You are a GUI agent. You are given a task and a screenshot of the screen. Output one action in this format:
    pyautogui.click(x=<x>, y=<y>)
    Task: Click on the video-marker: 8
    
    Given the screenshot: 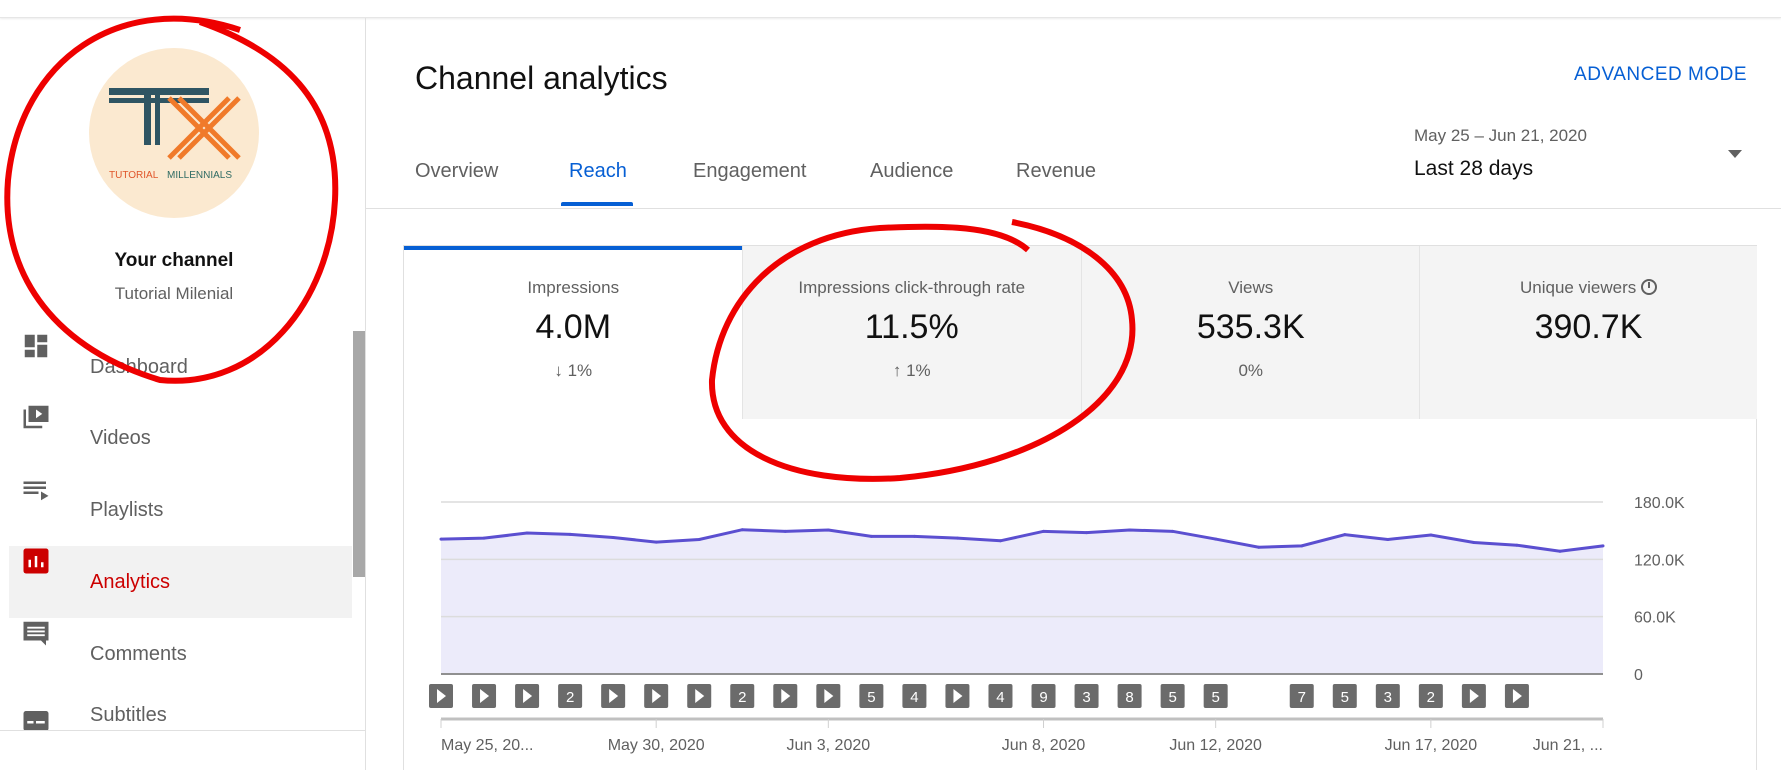 What is the action you would take?
    pyautogui.click(x=1129, y=696)
    